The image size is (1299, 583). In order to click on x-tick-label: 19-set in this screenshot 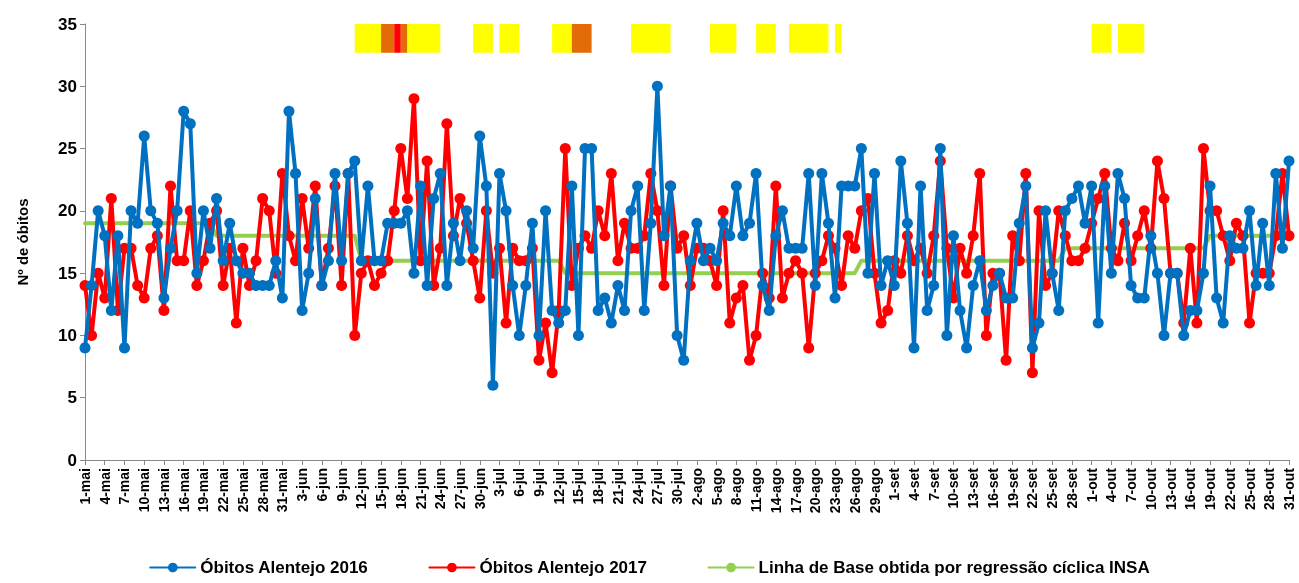, I will do `click(1012, 488)`.